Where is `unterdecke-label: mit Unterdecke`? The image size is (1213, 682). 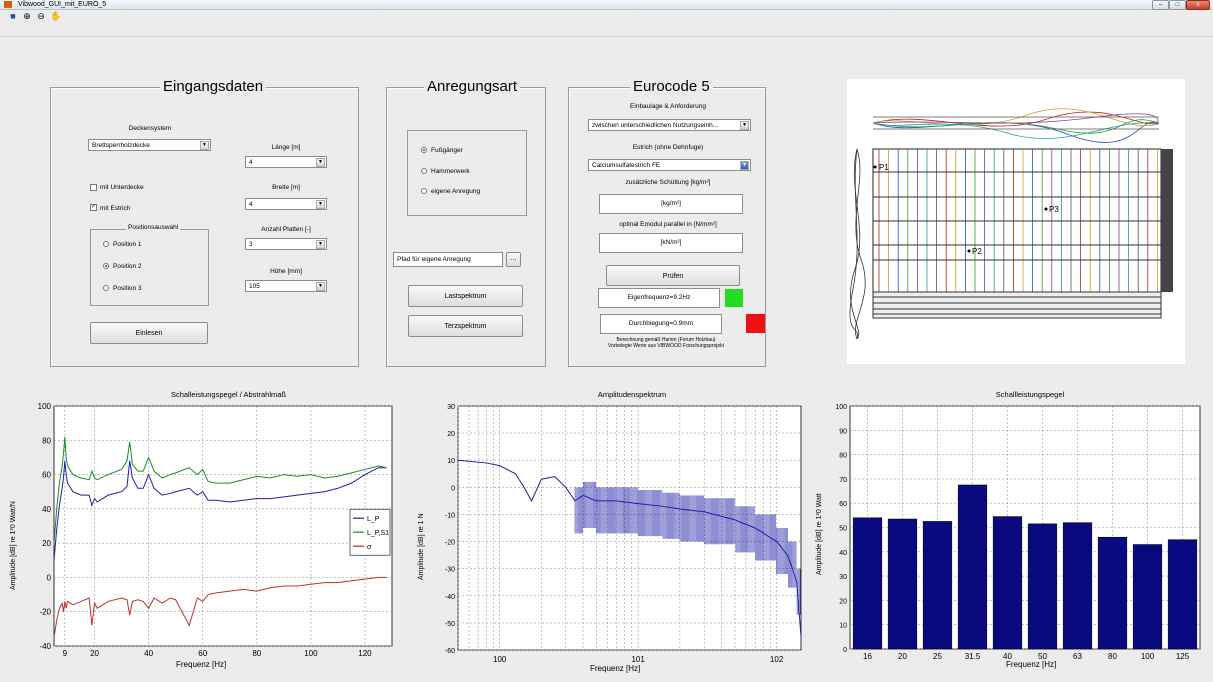 unterdecke-label: mit Unterdecke is located at coordinates (122, 187).